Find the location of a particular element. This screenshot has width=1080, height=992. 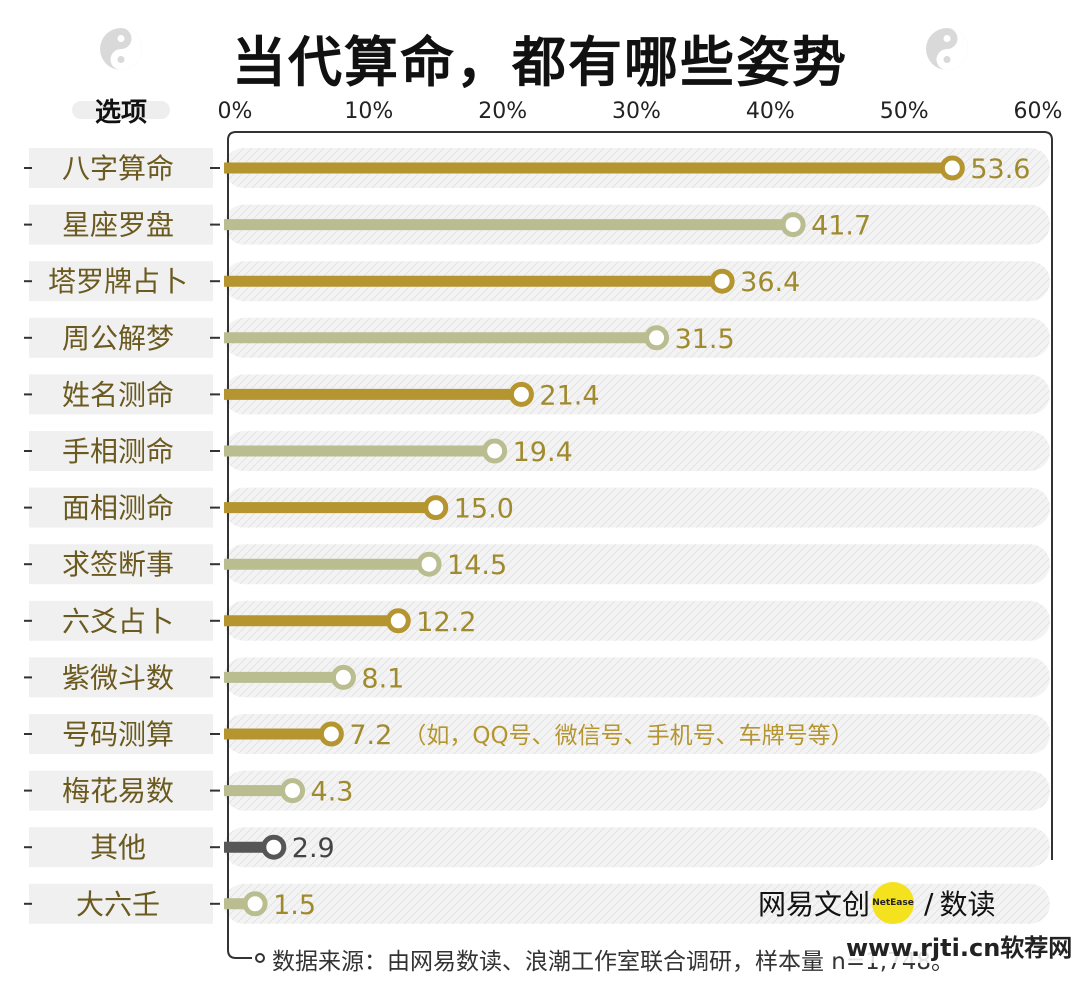

category-label: 大六壬 is located at coordinates (118, 904).